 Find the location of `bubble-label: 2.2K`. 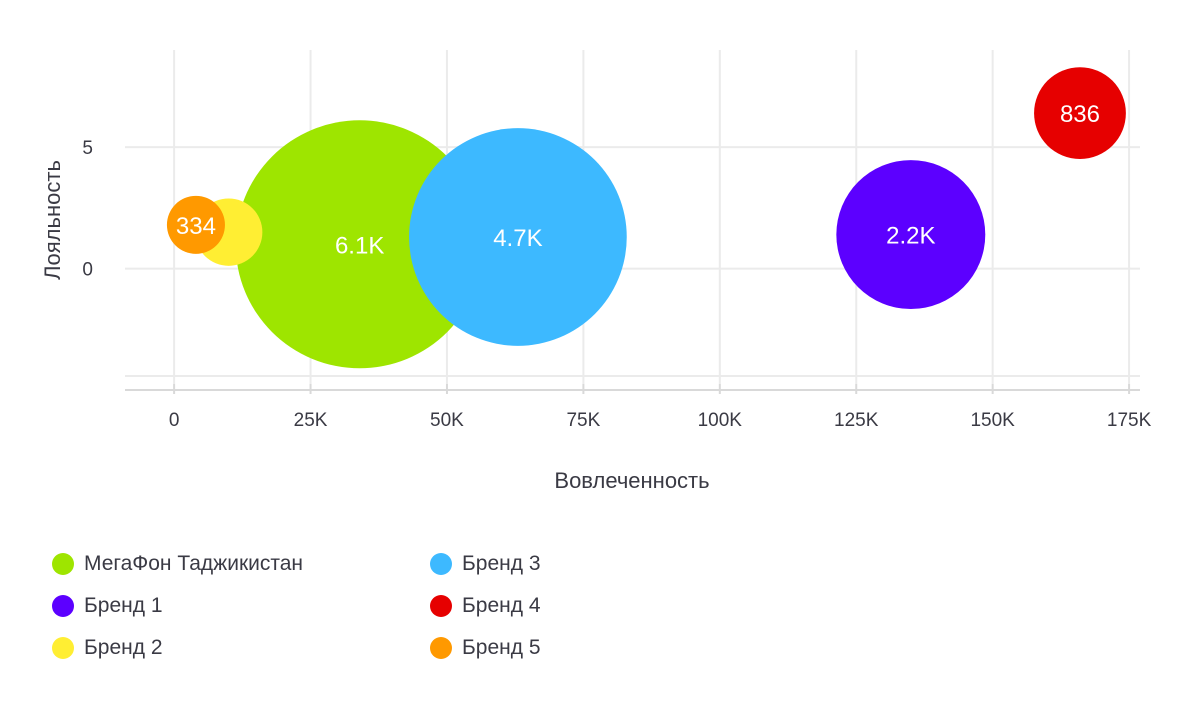

bubble-label: 2.2K is located at coordinates (910, 236).